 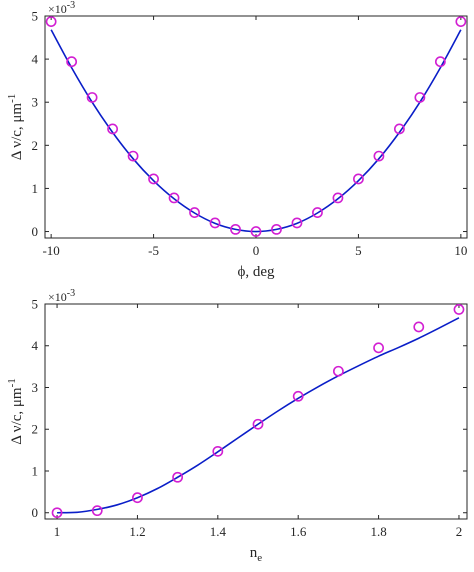 What do you see at coordinates (57, 531) in the screenshot?
I see `x-tick-label: 1` at bounding box center [57, 531].